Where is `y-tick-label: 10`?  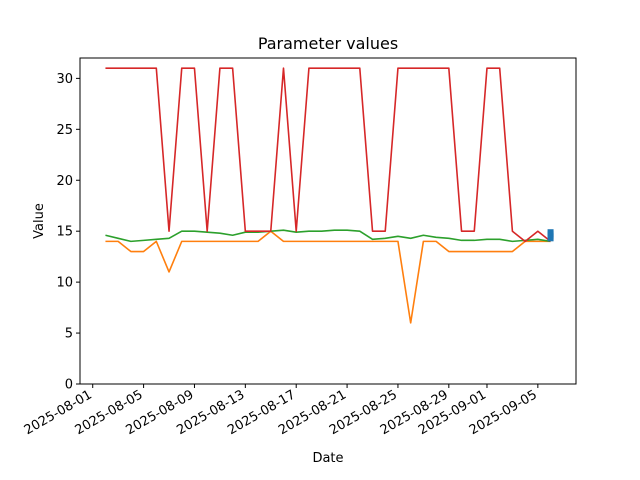 y-tick-label: 10 is located at coordinates (64, 283).